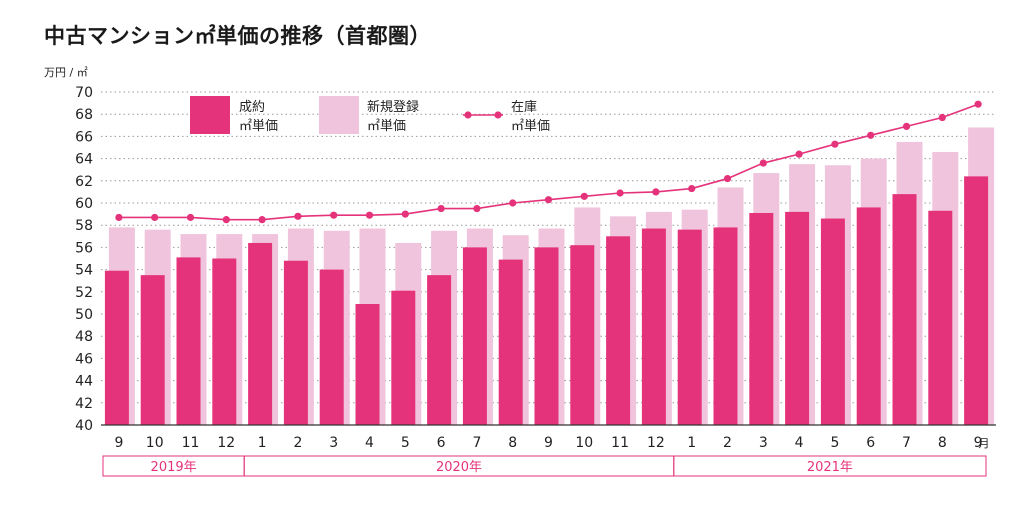 Image resolution: width=1024 pixels, height=532 pixels. Describe the element at coordinates (84, 293) in the screenshot. I see `y-tick-label: 52` at that location.